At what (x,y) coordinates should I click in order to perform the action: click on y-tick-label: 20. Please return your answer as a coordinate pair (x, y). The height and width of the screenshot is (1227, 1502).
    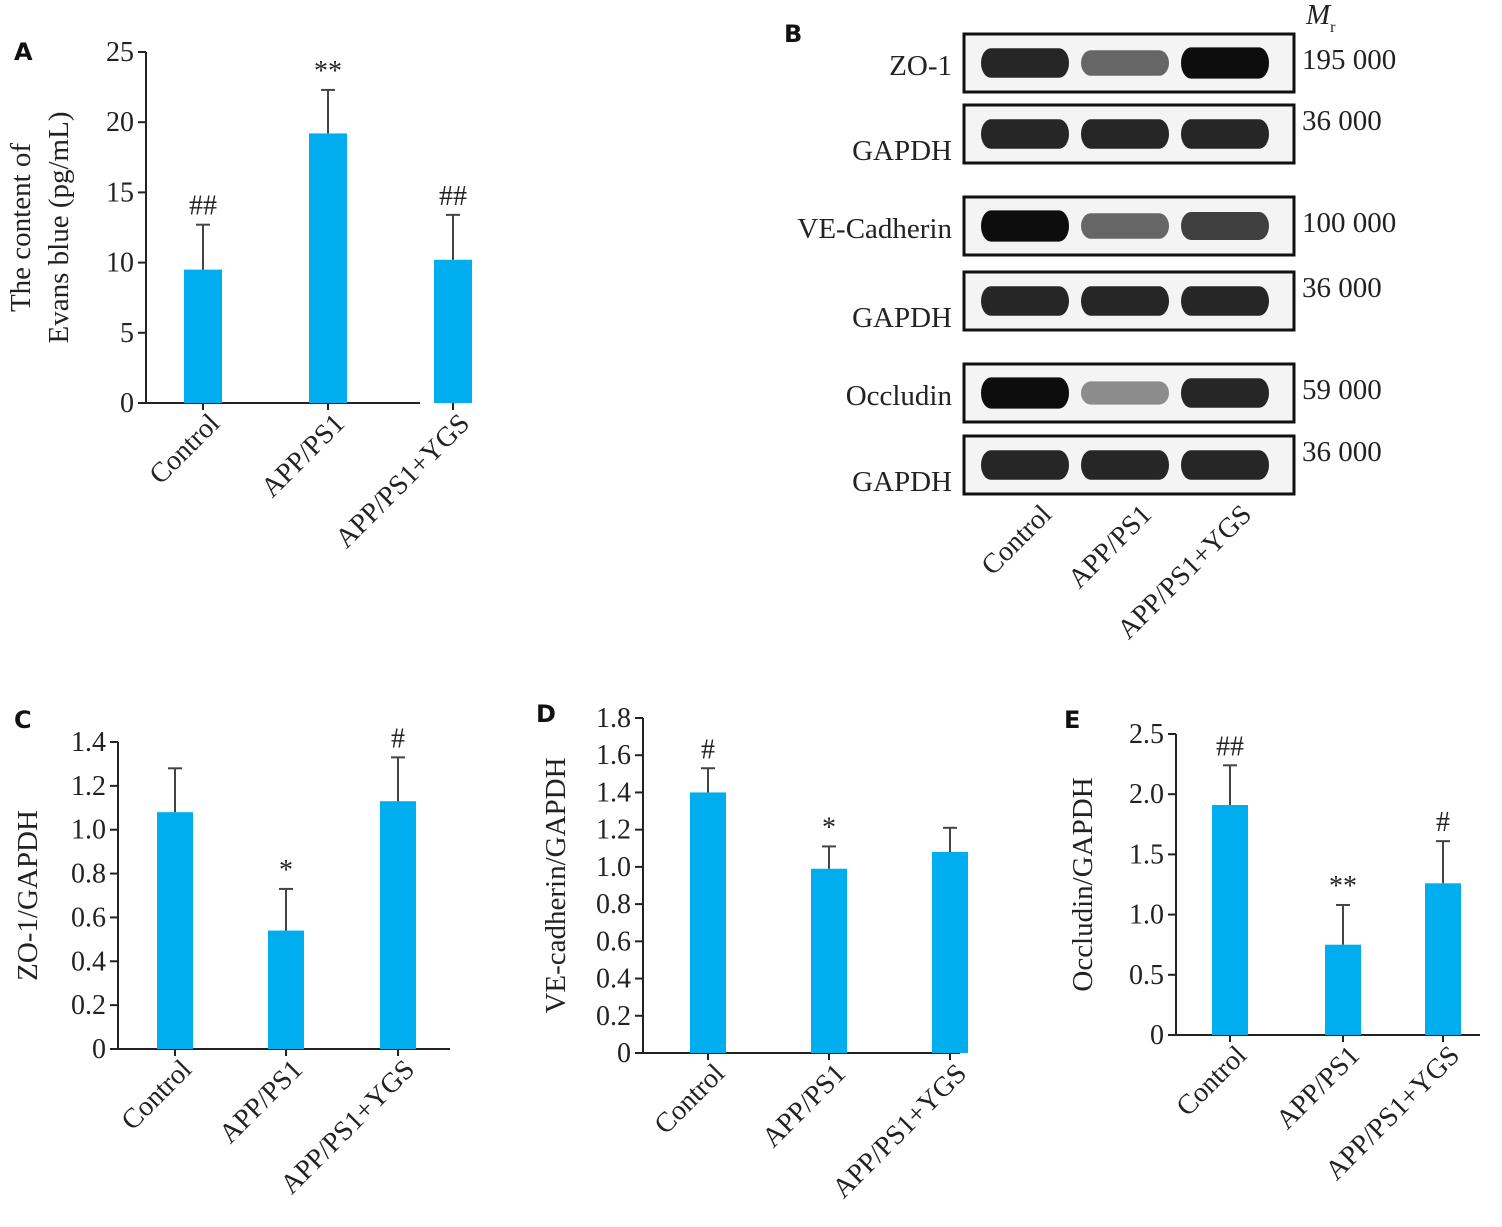
    Looking at the image, I should click on (120, 122).